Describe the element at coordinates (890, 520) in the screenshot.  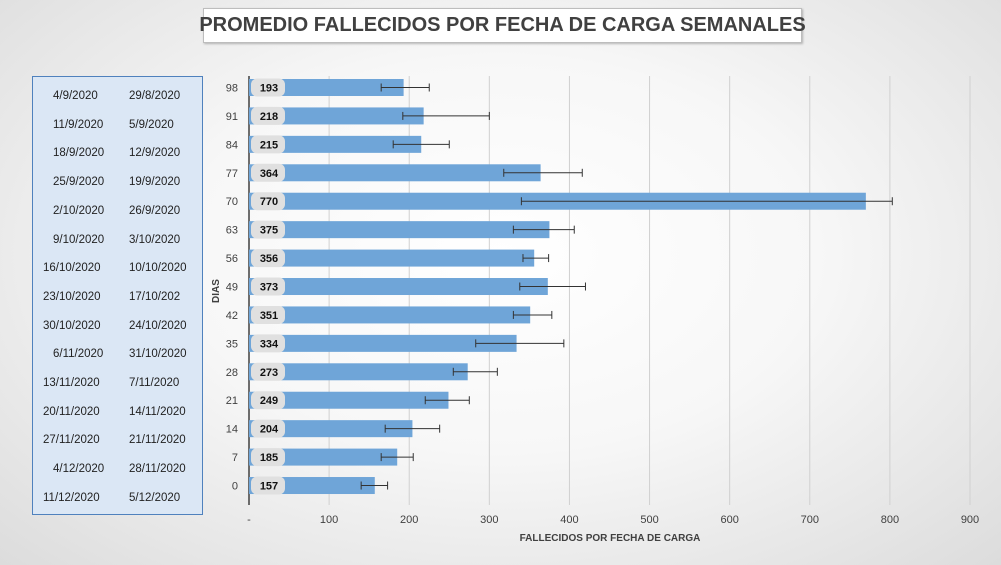
I see `x-tick-label: 800` at that location.